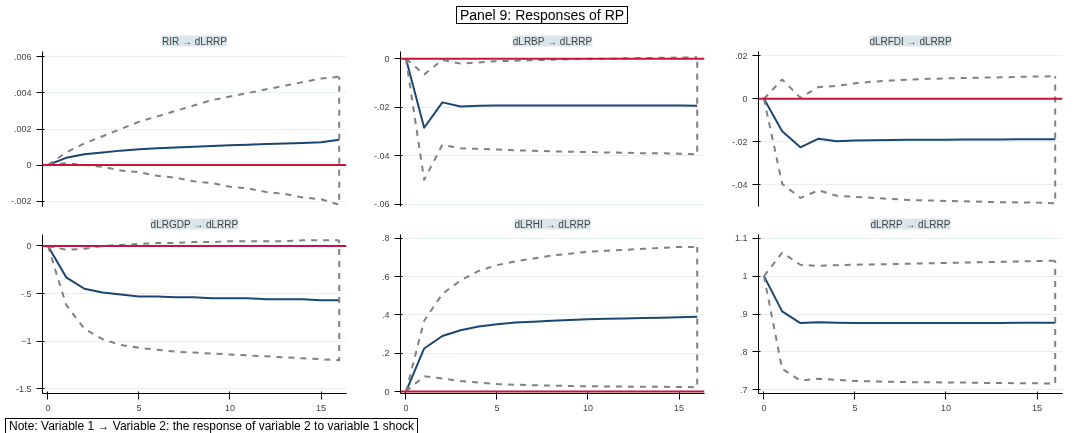 The image size is (1075, 433). What do you see at coordinates (910, 41) in the screenshot?
I see `chart-title: dLRFDI → dLRRP` at bounding box center [910, 41].